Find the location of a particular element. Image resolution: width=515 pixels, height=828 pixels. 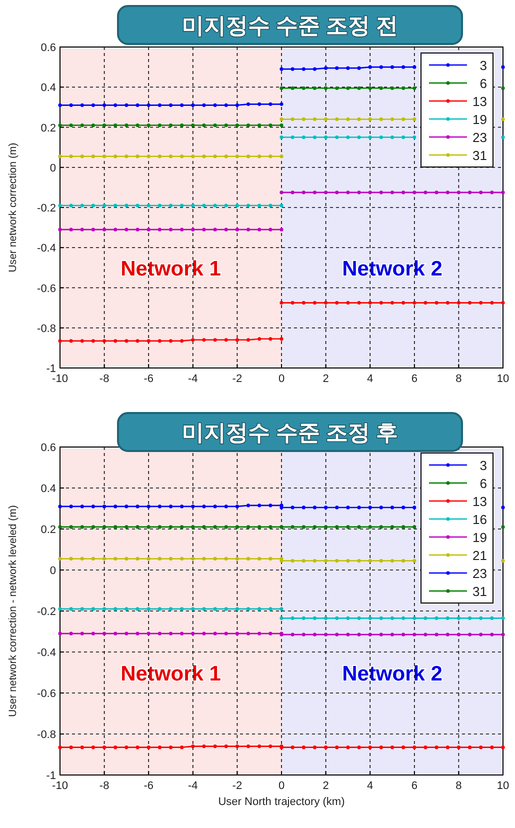

legend-label: 13 is located at coordinates (479, 101).